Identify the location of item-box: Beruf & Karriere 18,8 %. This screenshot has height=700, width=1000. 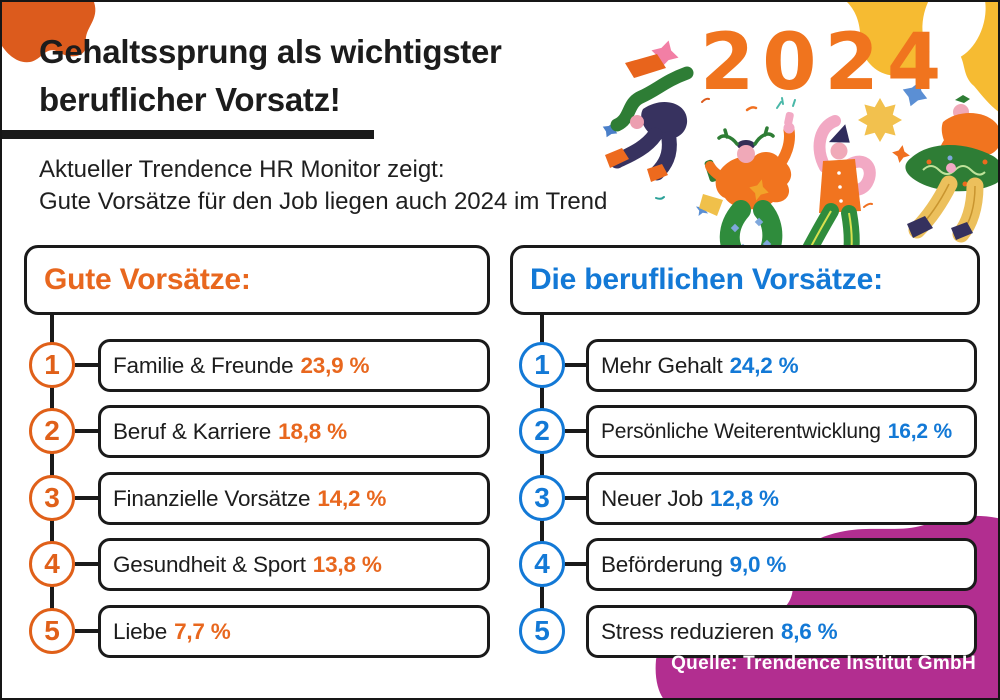
(294, 431).